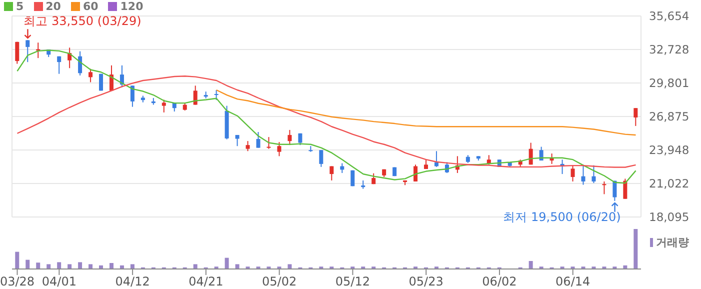 This screenshot has height=289, width=701. Describe the element at coordinates (573, 281) in the screenshot. I see `x-tick-label: 06/14` at that location.